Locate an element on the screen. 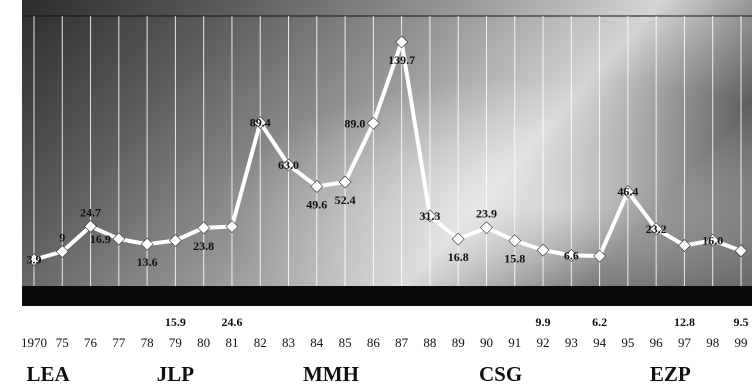 The width and height of the screenshot is (752, 387). x-tick-label-76: 76 is located at coordinates (91, 342).